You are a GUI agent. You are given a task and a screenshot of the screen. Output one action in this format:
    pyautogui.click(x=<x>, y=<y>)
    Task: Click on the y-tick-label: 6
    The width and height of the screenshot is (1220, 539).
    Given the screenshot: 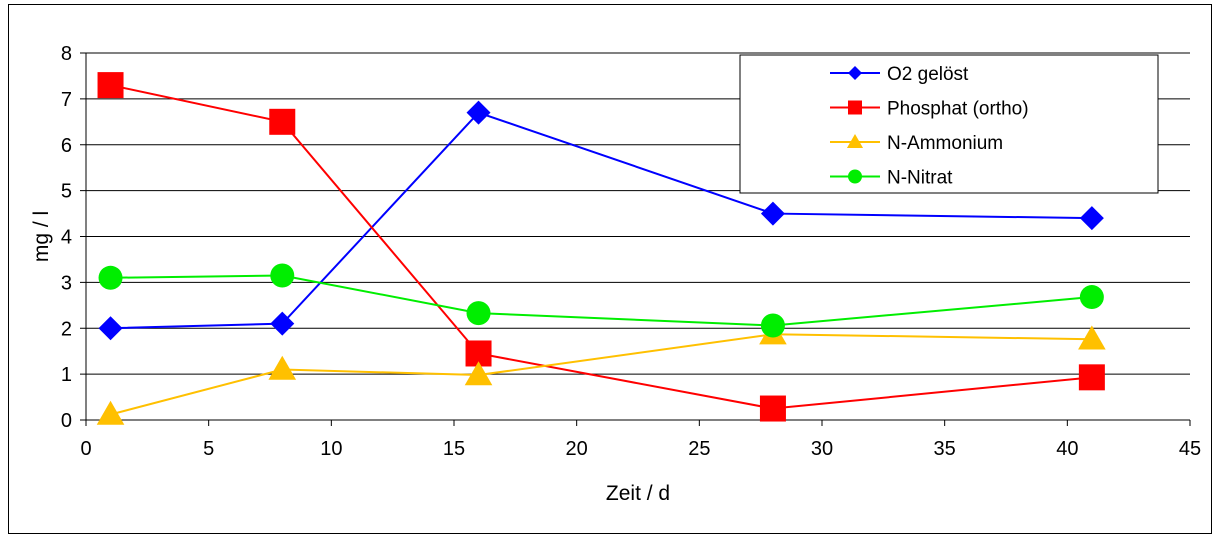 What is the action you would take?
    pyautogui.click(x=66, y=146)
    